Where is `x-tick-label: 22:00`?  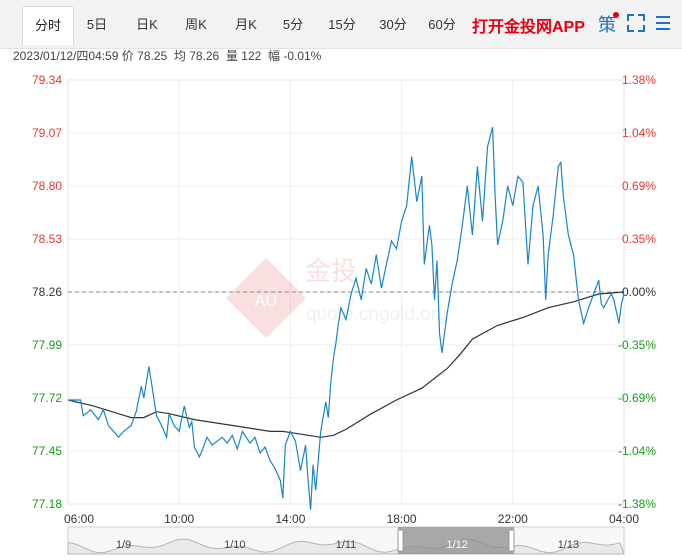
x-tick-label: 22:00 is located at coordinates (513, 519).